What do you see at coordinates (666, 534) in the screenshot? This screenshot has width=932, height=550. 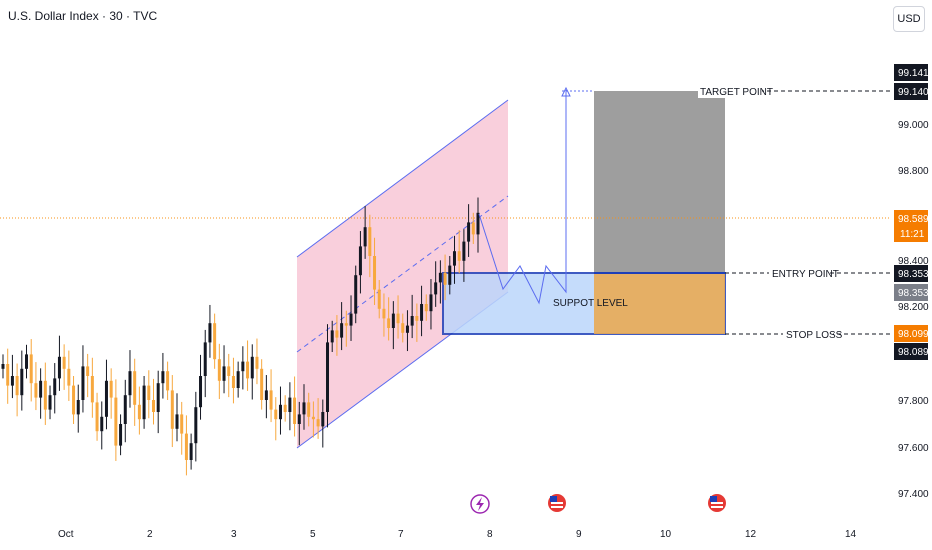 I see `x-tick-label: 10` at bounding box center [666, 534].